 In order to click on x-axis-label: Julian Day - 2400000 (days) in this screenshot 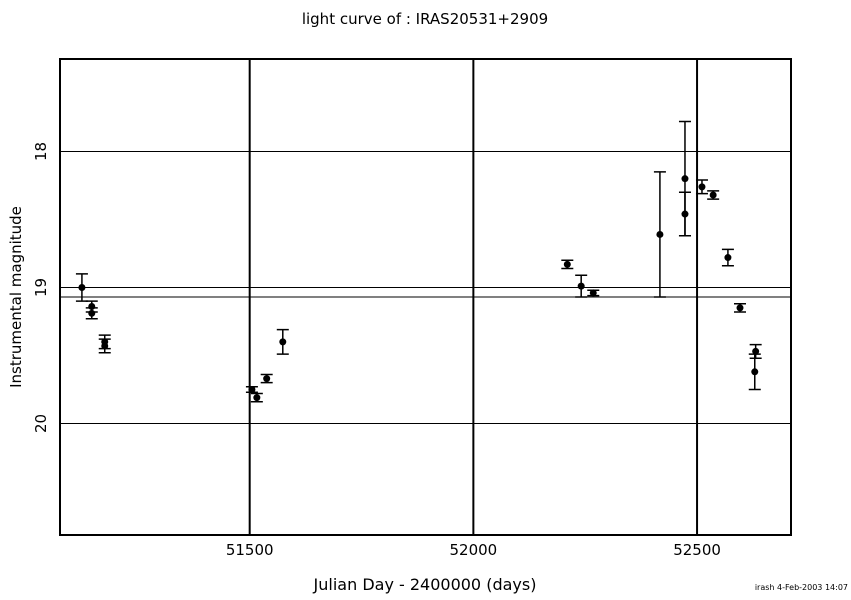, I will do `click(425, 584)`.